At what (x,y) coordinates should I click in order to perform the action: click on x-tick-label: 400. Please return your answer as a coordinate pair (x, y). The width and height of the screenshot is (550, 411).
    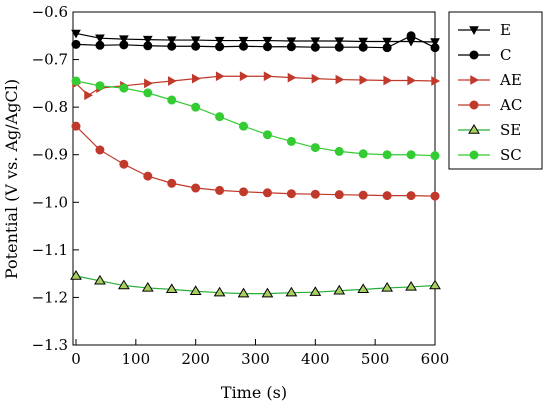
    Looking at the image, I should click on (315, 359).